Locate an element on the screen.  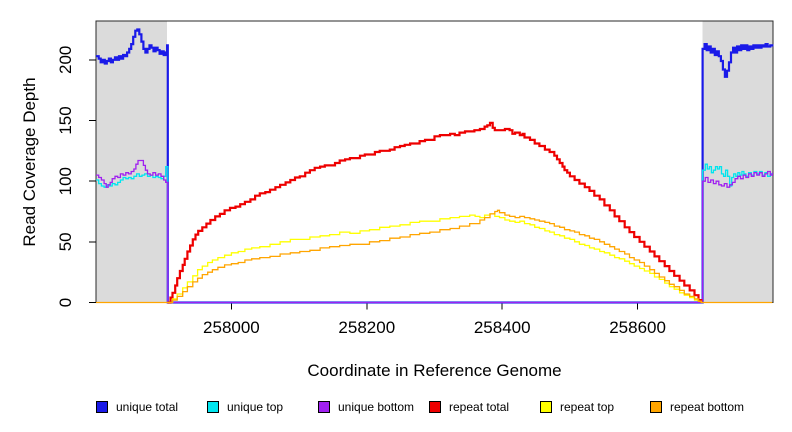
legend-swatch-repeat-bottom is located at coordinates (656, 407).